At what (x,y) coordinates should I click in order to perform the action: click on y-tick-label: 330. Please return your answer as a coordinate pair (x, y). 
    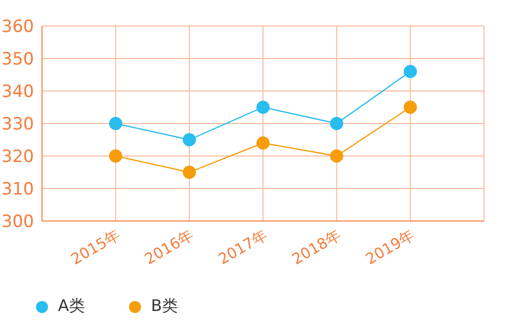
    Looking at the image, I should click on (18, 124).